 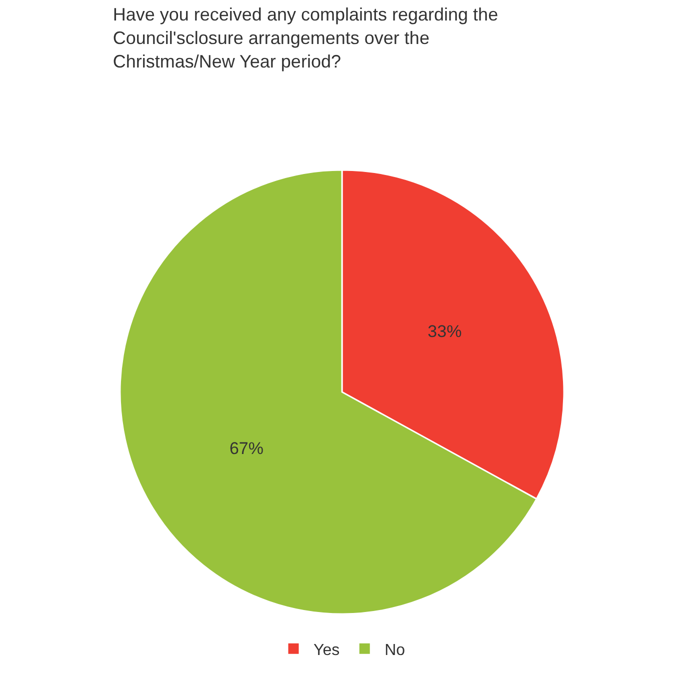 What do you see at coordinates (395, 650) in the screenshot?
I see `legend-label: No` at bounding box center [395, 650].